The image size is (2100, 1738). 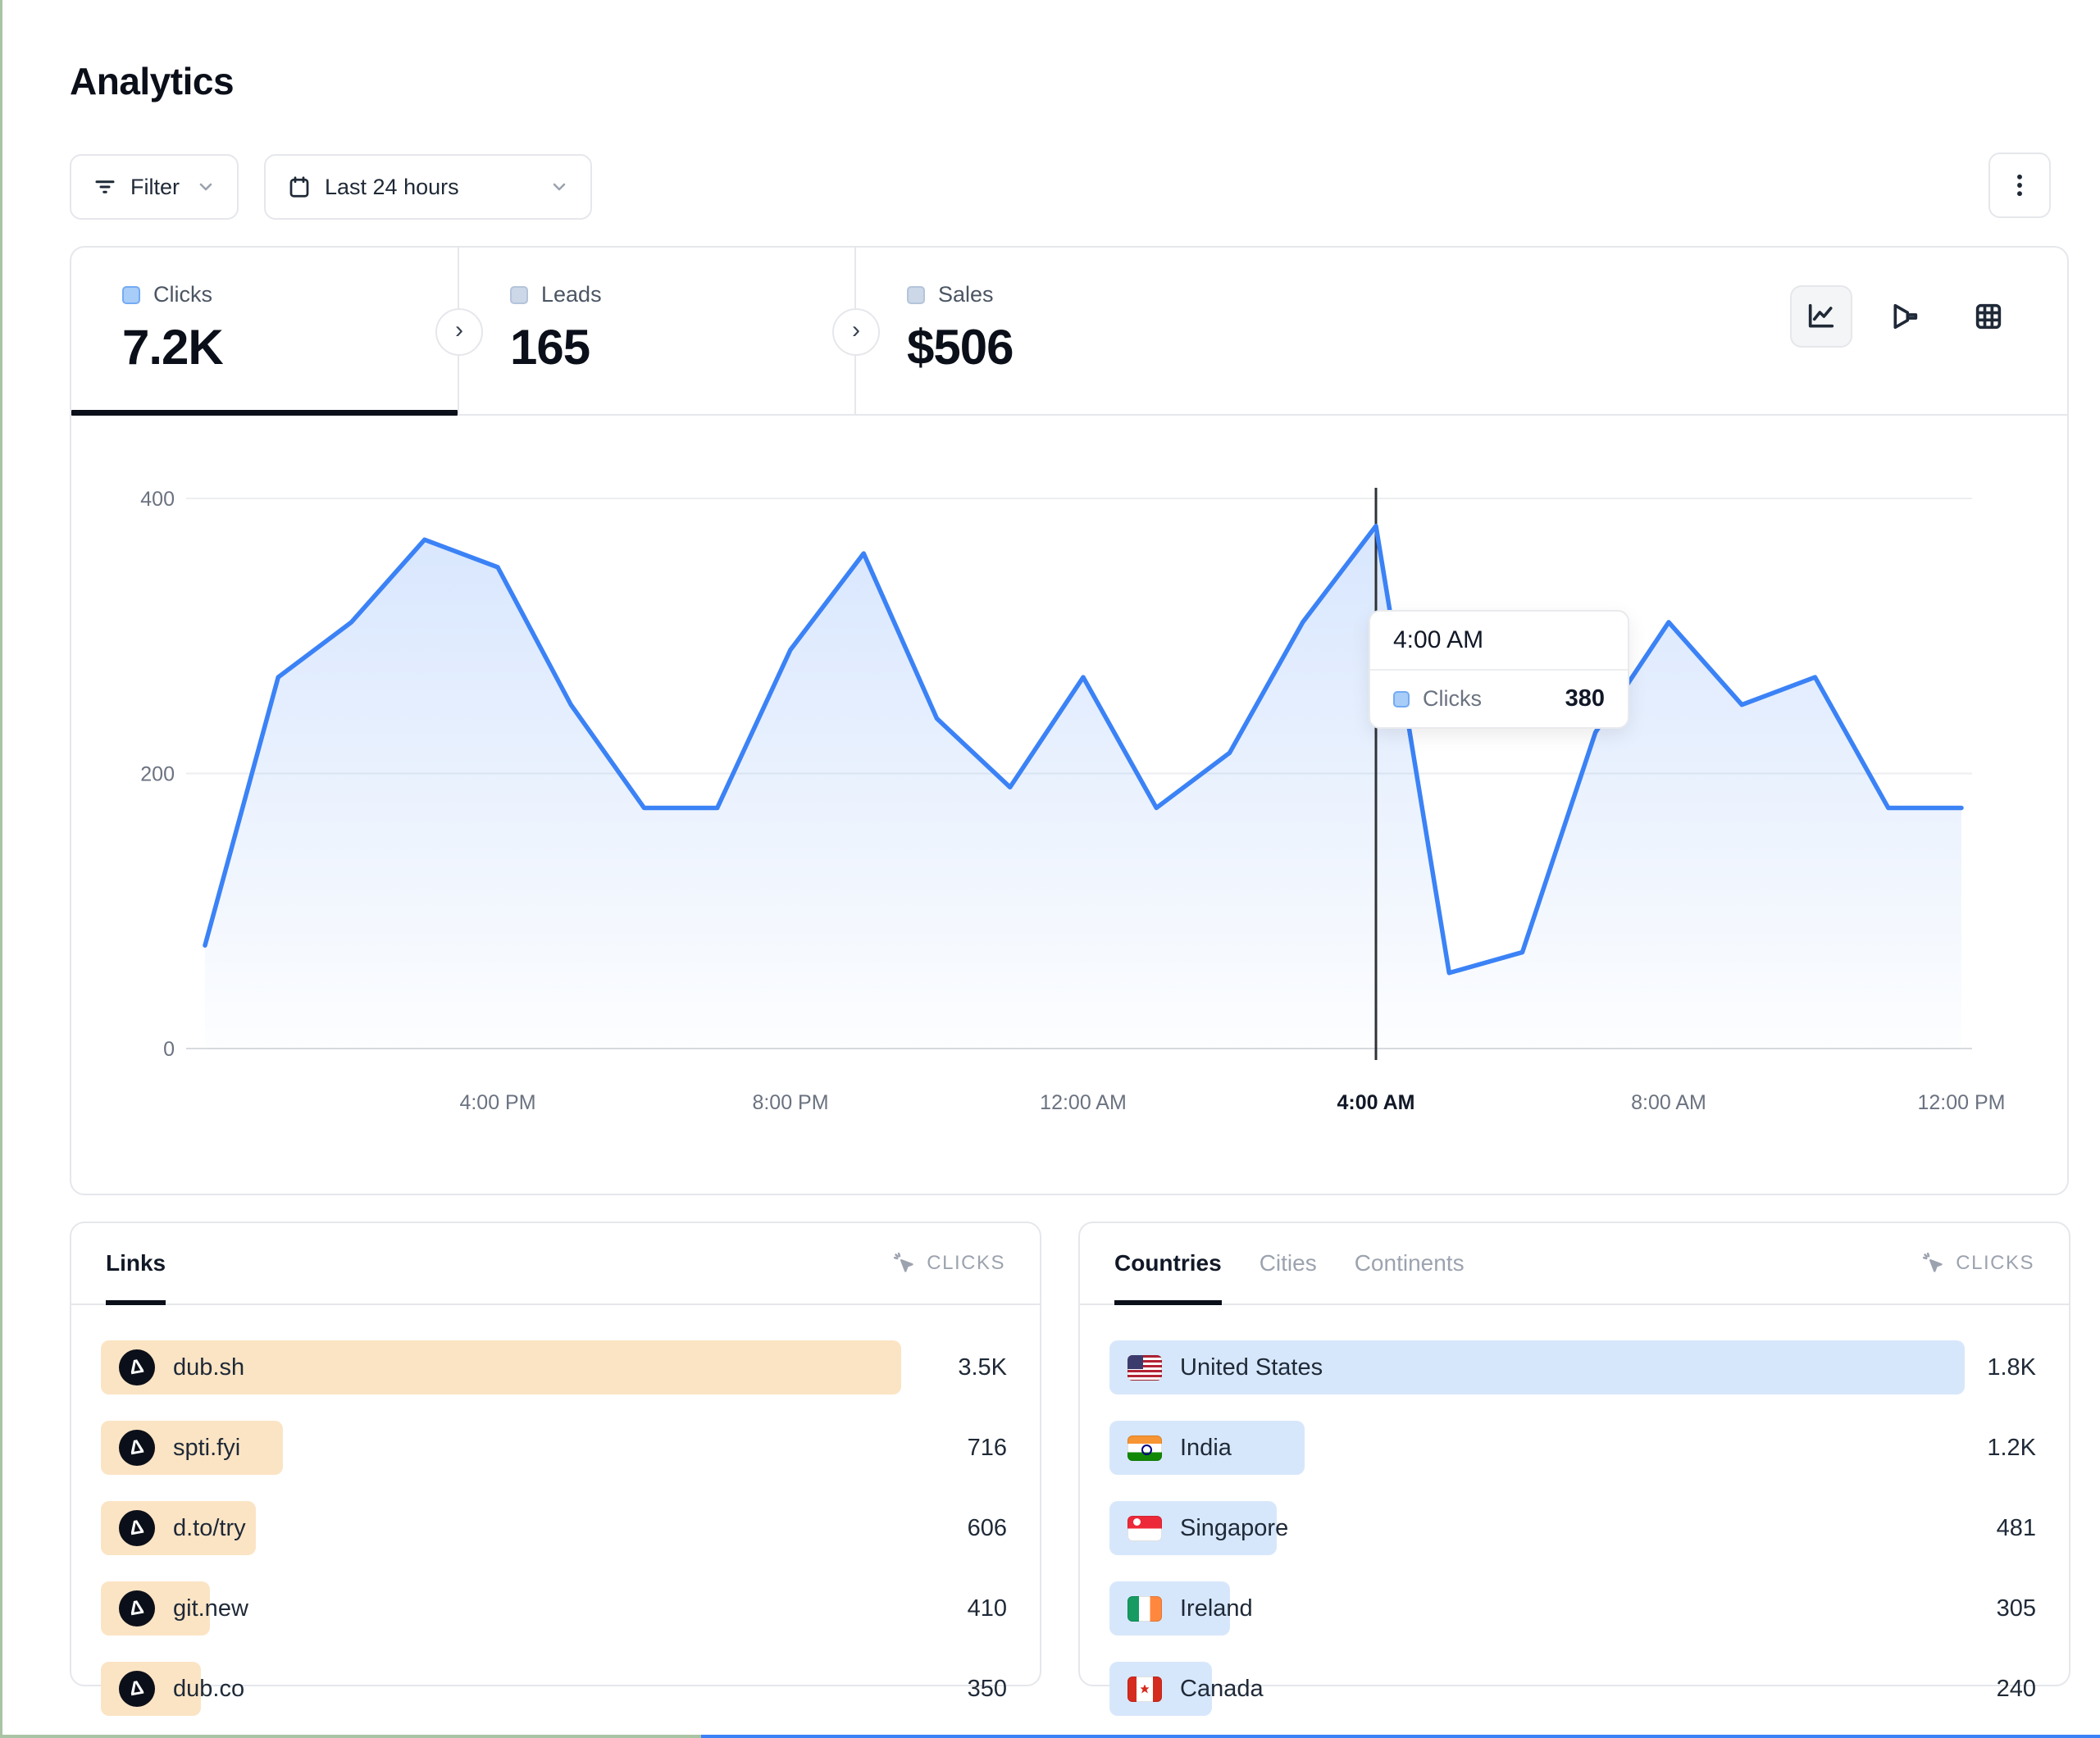 What do you see at coordinates (982, 1367) in the screenshot?
I see `link-clicks-value: 3.5K` at bounding box center [982, 1367].